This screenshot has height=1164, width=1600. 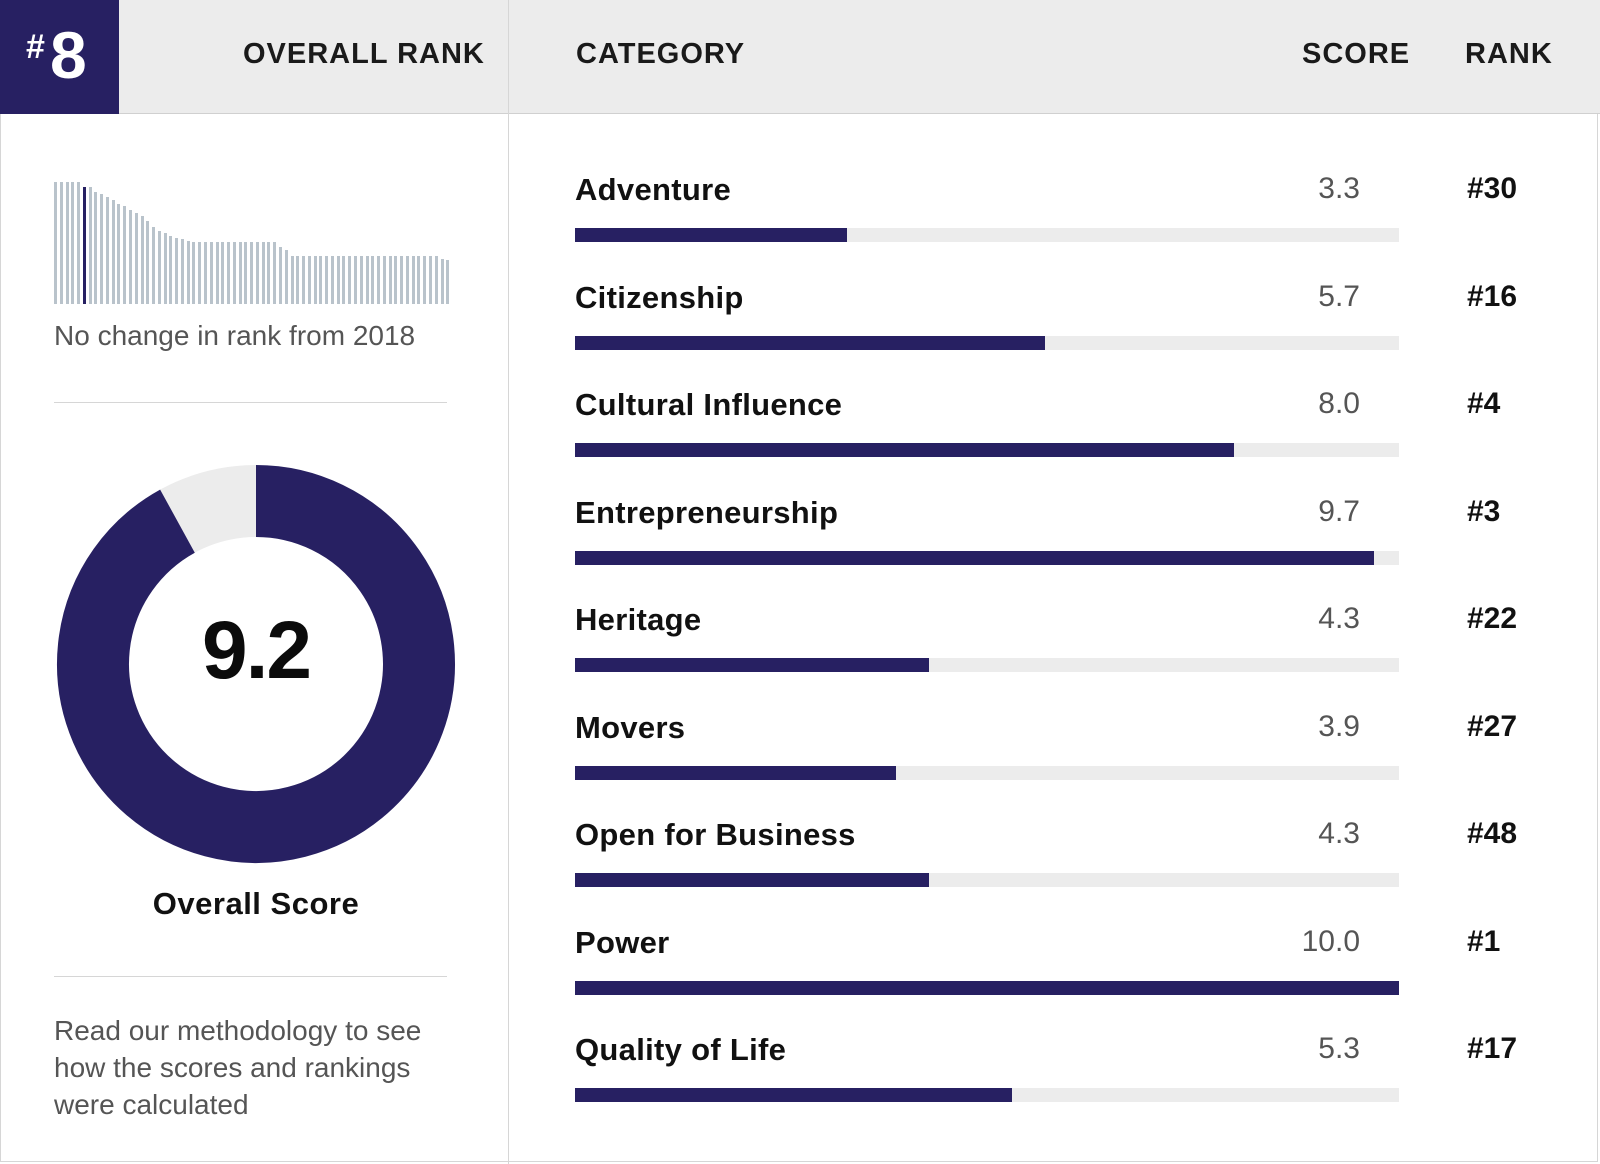 What do you see at coordinates (84, 245) in the screenshot?
I see `history-bar-current` at bounding box center [84, 245].